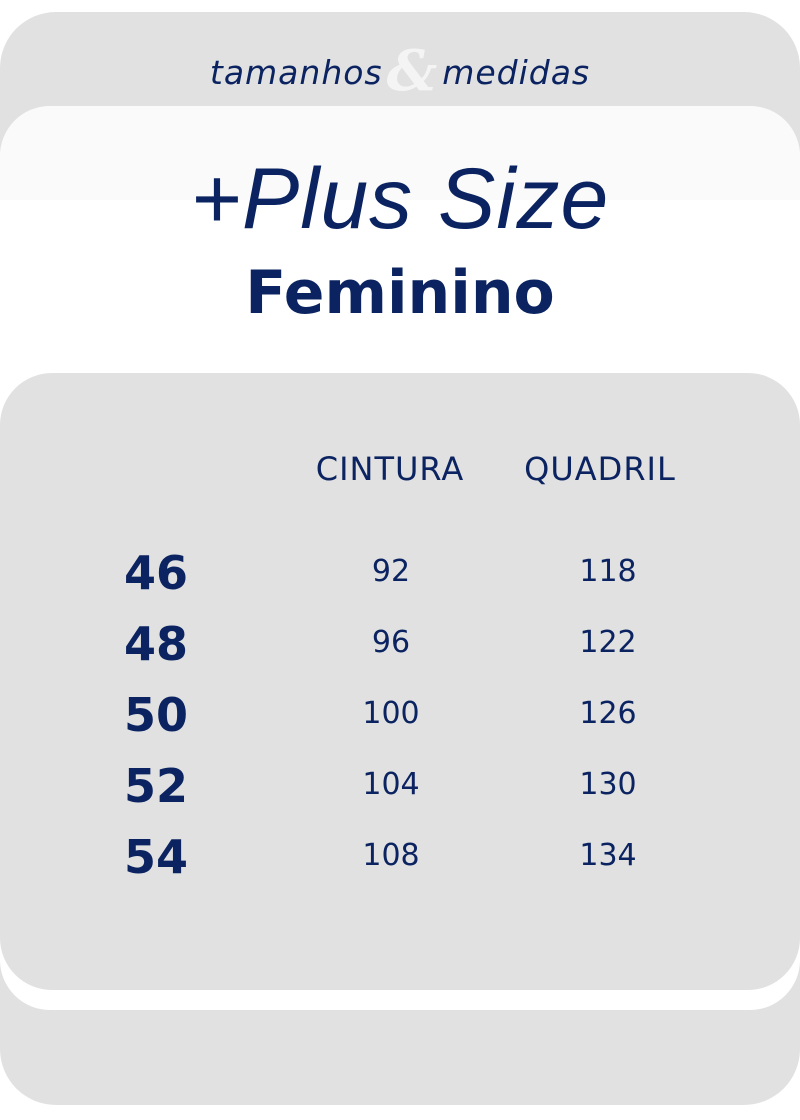 Image resolution: width=800 pixels, height=1120 pixels. What do you see at coordinates (400, 293) in the screenshot?
I see `page-subtitle: Feminino` at bounding box center [400, 293].